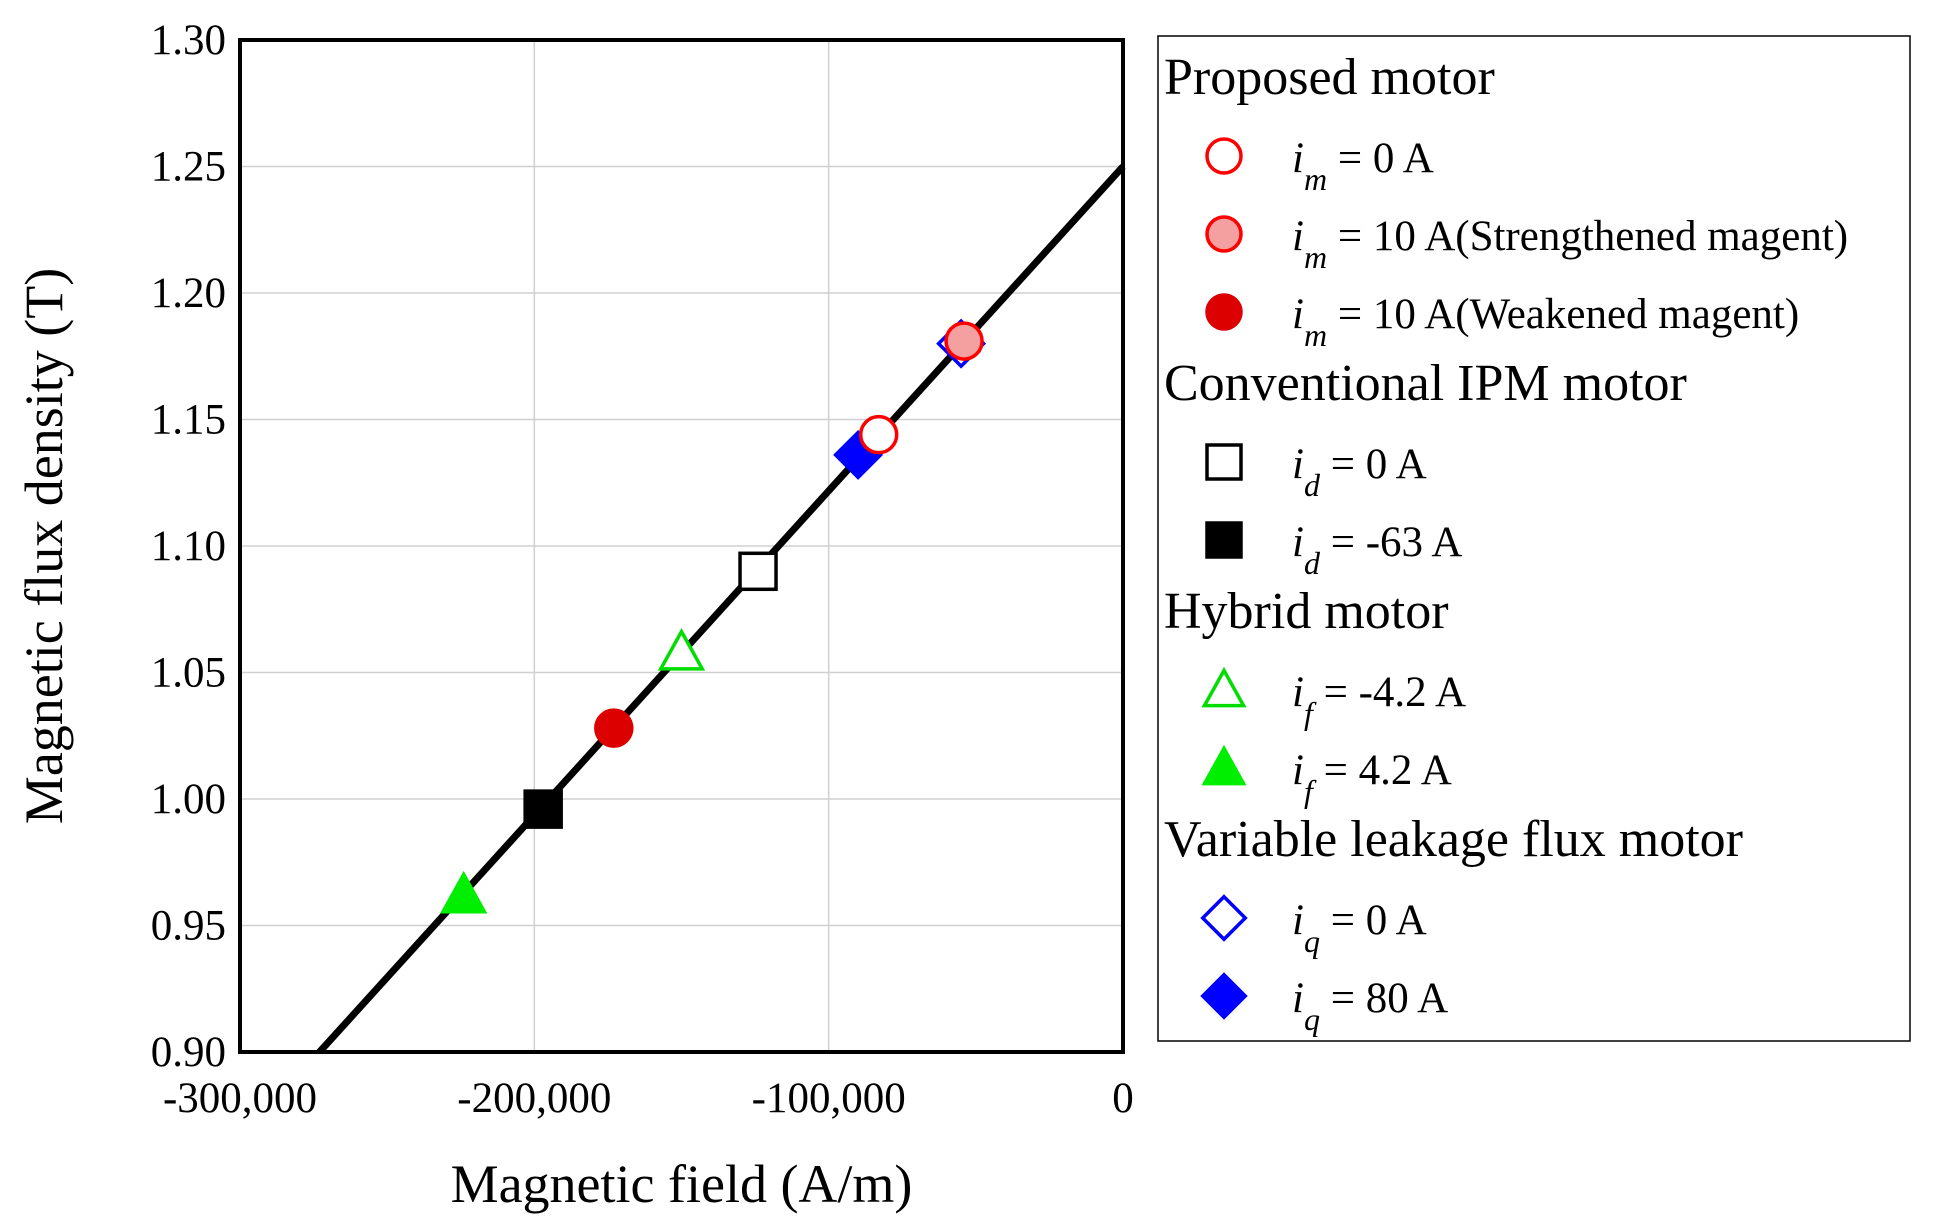 Image resolution: width=1935 pixels, height=1226 pixels. Describe the element at coordinates (1425, 383) in the screenshot. I see `legend-group-heading: Conventional IPM motor` at that location.